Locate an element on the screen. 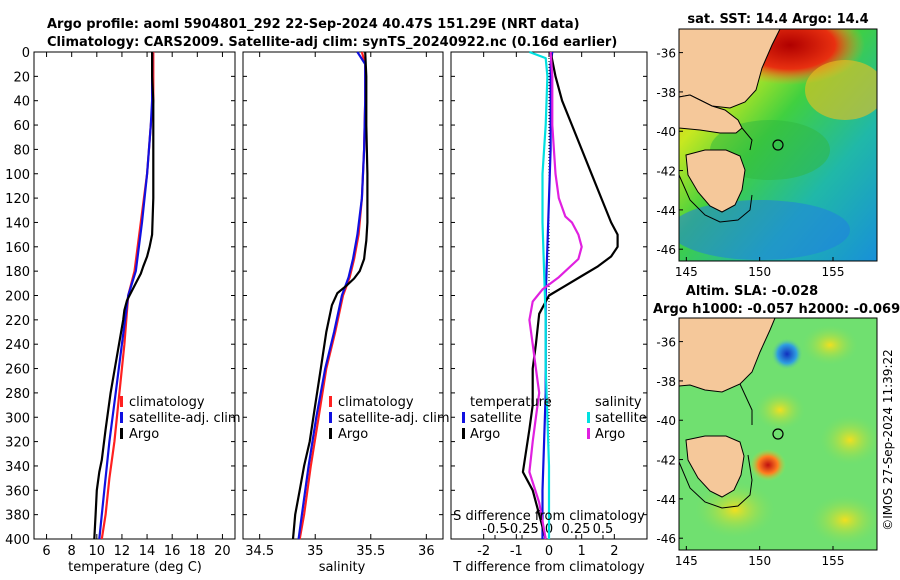 This screenshot has height=580, width=900. y-tick-label: 280 is located at coordinates (17, 394).